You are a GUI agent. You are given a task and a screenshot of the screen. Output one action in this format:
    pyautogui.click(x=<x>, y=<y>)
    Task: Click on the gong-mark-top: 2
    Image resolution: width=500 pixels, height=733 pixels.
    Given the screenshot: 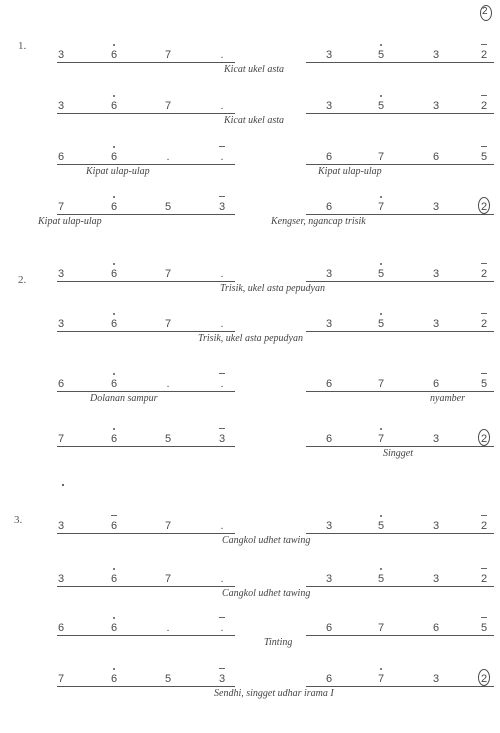 What is the action you would take?
    pyautogui.click(x=486, y=14)
    